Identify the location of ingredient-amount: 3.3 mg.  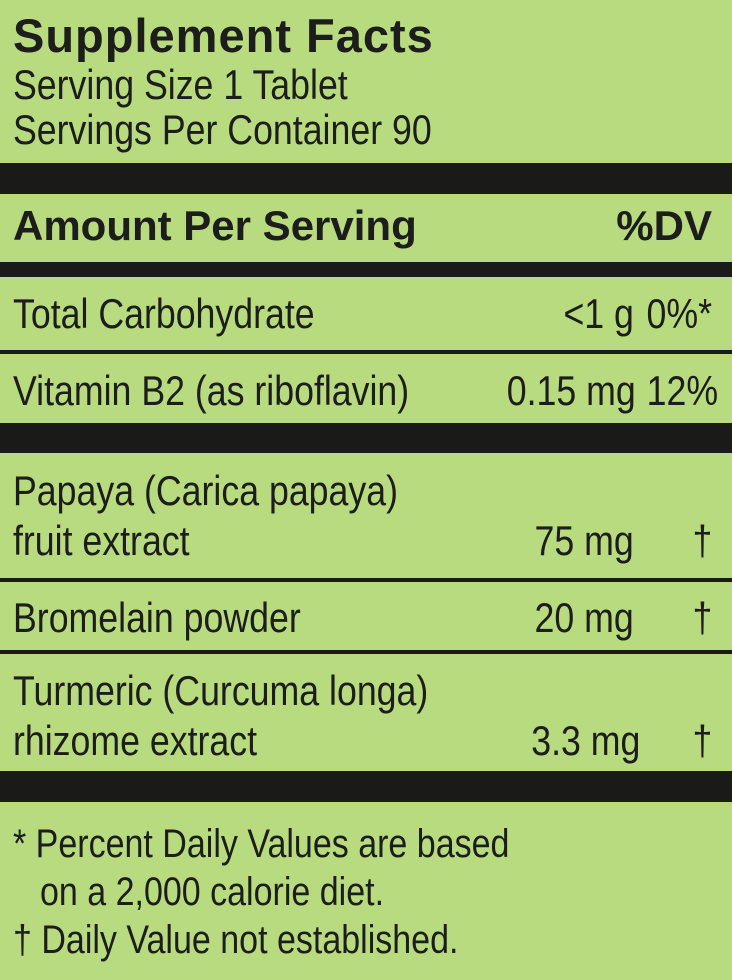
(585, 740).